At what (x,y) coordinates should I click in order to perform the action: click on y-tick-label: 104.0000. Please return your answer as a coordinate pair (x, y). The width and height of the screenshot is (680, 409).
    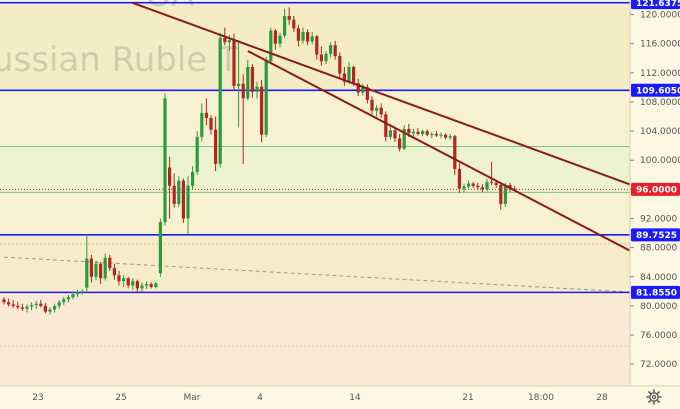
    Looking at the image, I should click on (660, 132).